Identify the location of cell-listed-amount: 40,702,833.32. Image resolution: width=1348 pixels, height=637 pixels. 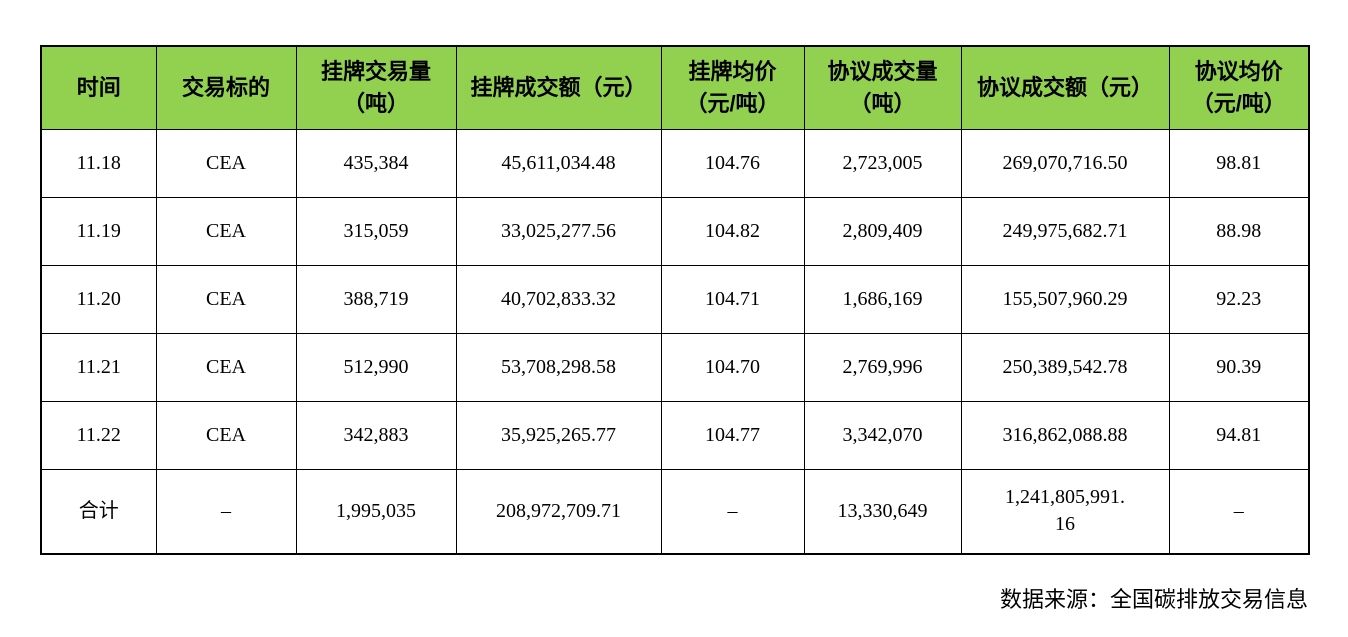
(558, 299).